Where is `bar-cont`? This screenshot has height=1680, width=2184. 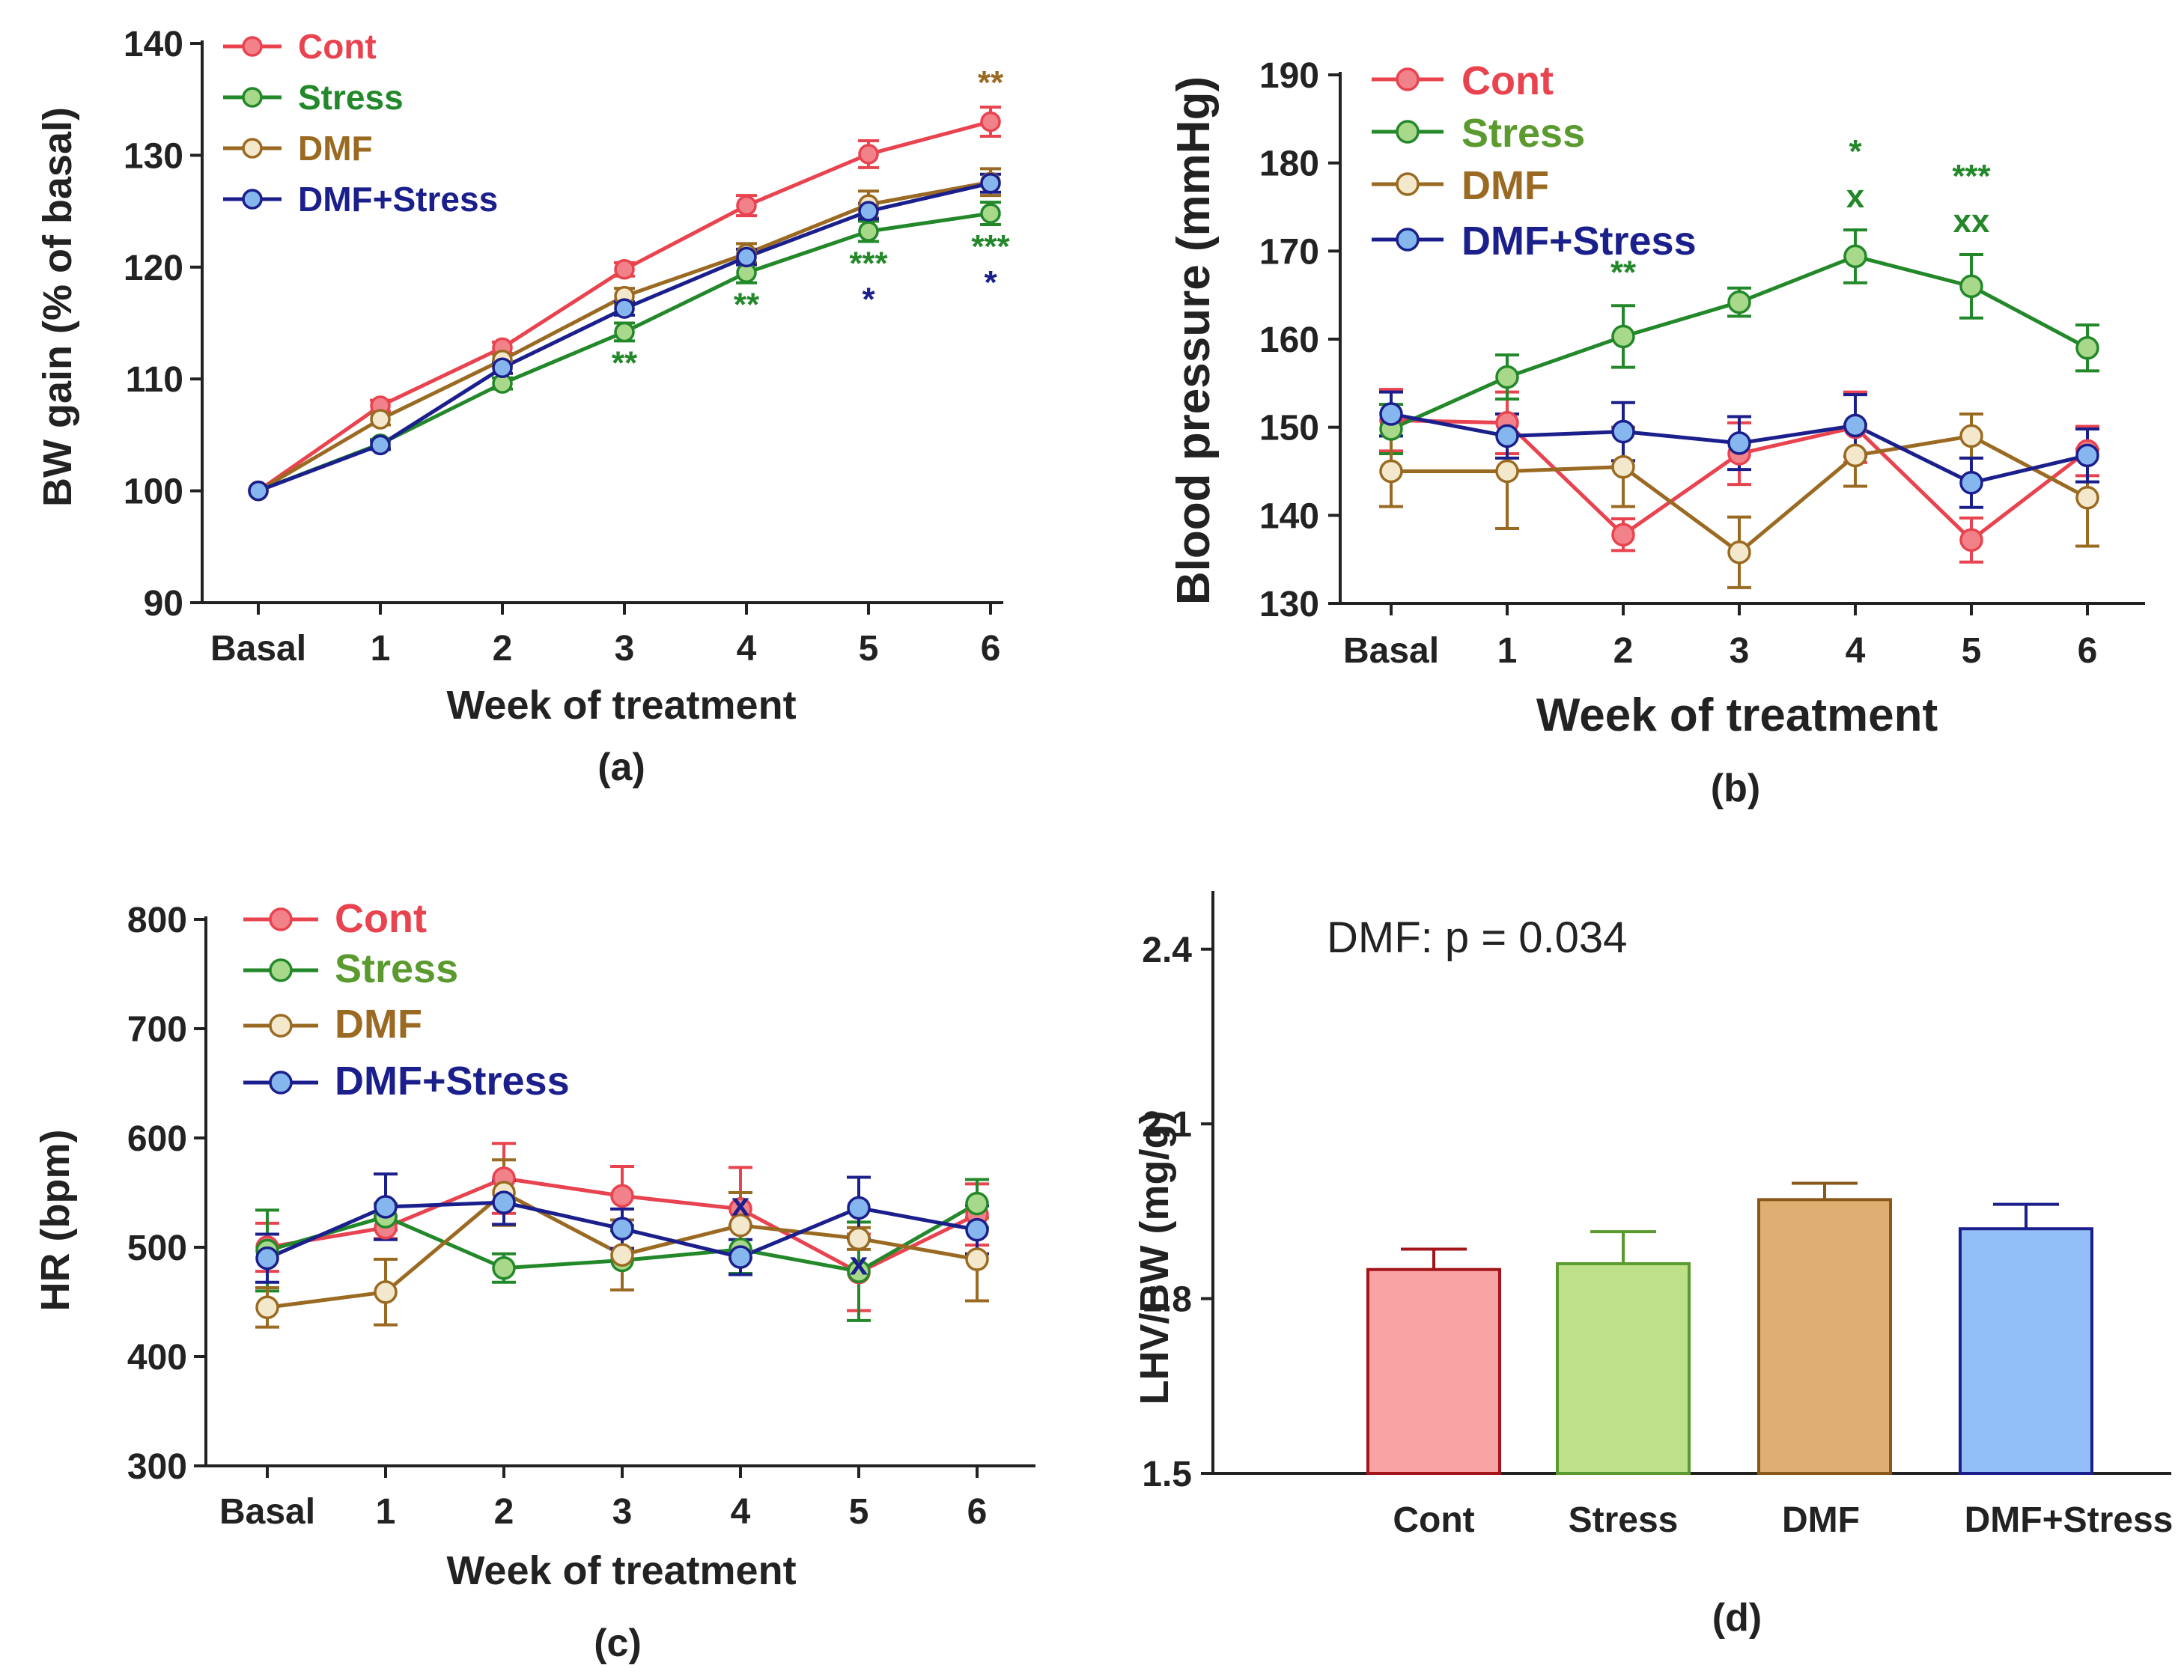
bar-cont is located at coordinates (1433, 1371).